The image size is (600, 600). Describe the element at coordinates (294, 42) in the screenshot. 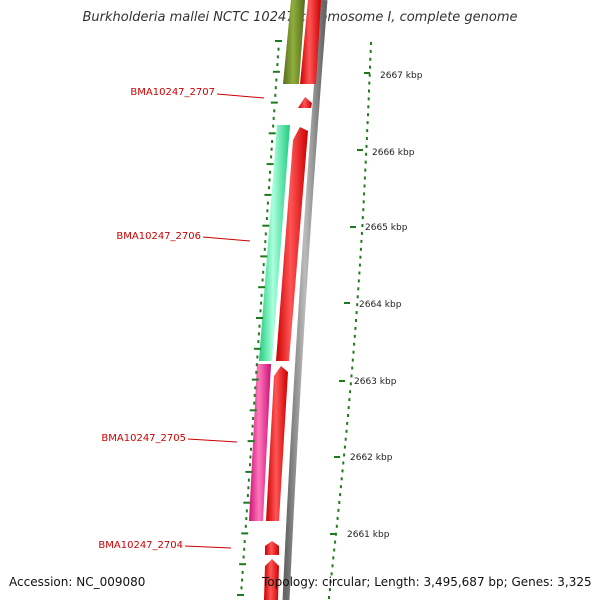

I see `gene-block-olive` at that location.